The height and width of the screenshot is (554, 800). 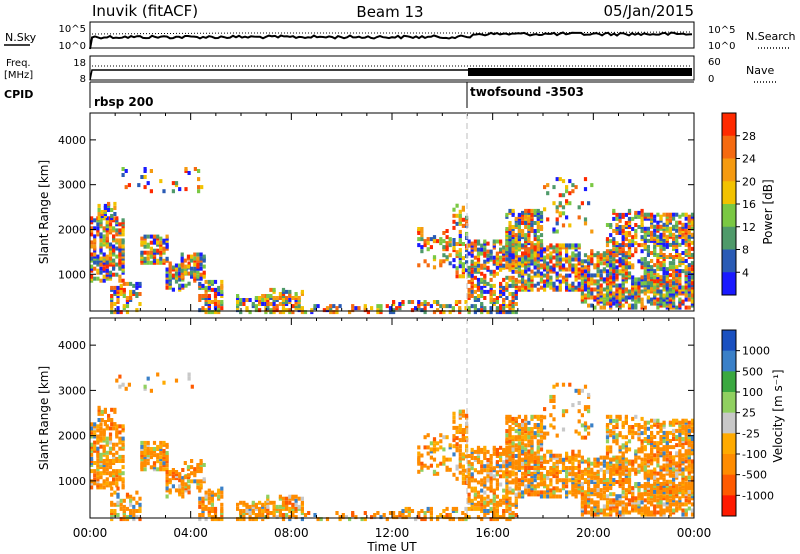 I want to click on freq-tick-top: 18, so click(x=79, y=63).